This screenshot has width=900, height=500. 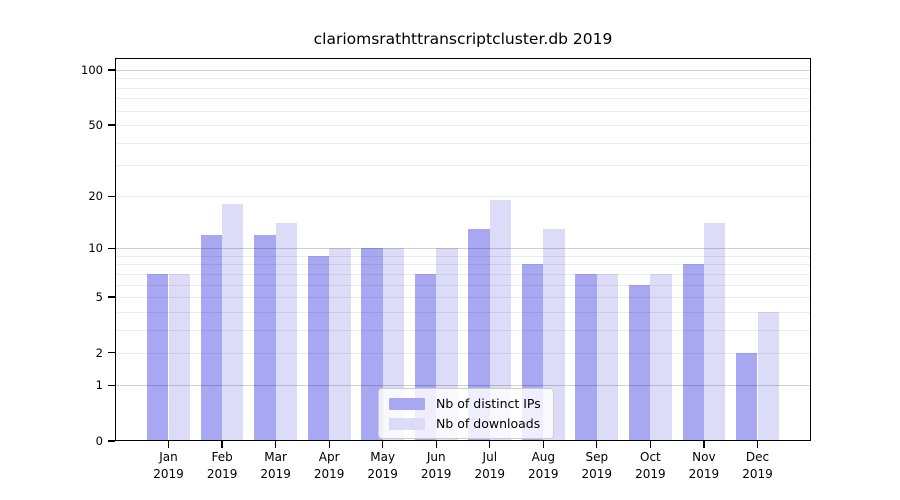 What do you see at coordinates (99, 352) in the screenshot?
I see `y-tick-label-2: 2` at bounding box center [99, 352].